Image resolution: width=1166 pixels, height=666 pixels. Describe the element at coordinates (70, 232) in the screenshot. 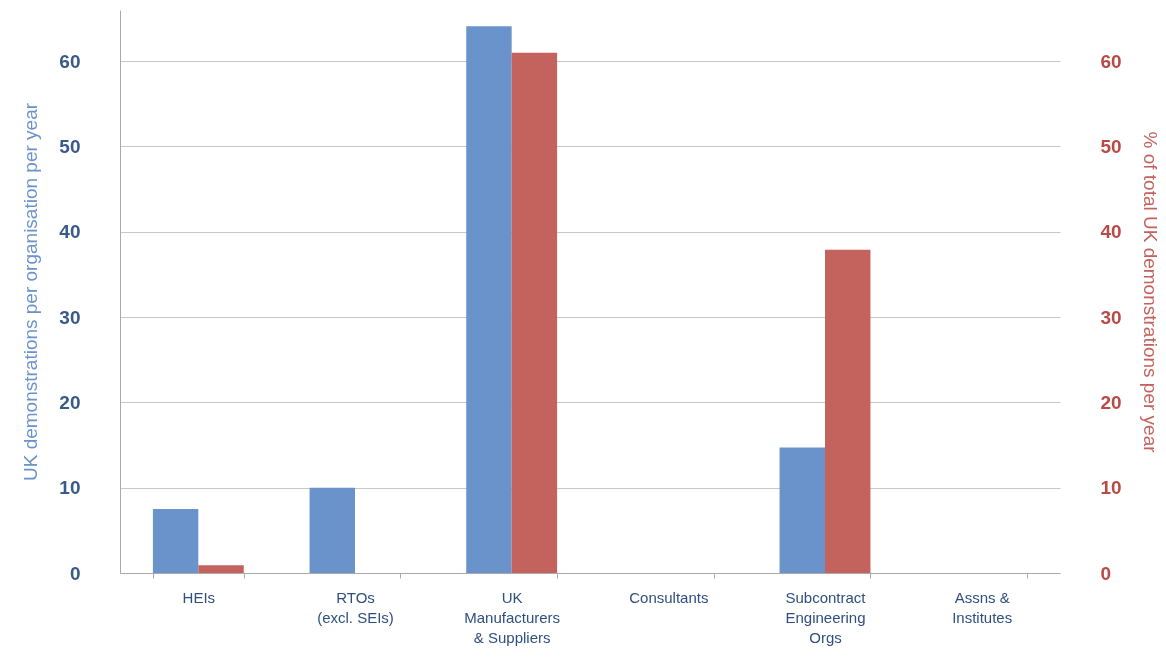

I see `y-tick-label: 40` at that location.